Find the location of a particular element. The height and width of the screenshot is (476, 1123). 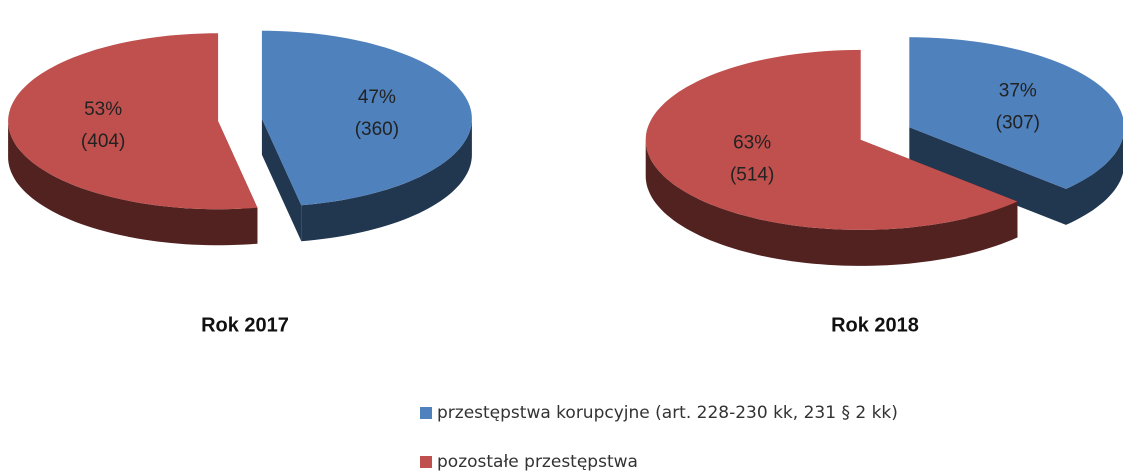

legend-label: pozostałe przestępstwa is located at coordinates (537, 462).